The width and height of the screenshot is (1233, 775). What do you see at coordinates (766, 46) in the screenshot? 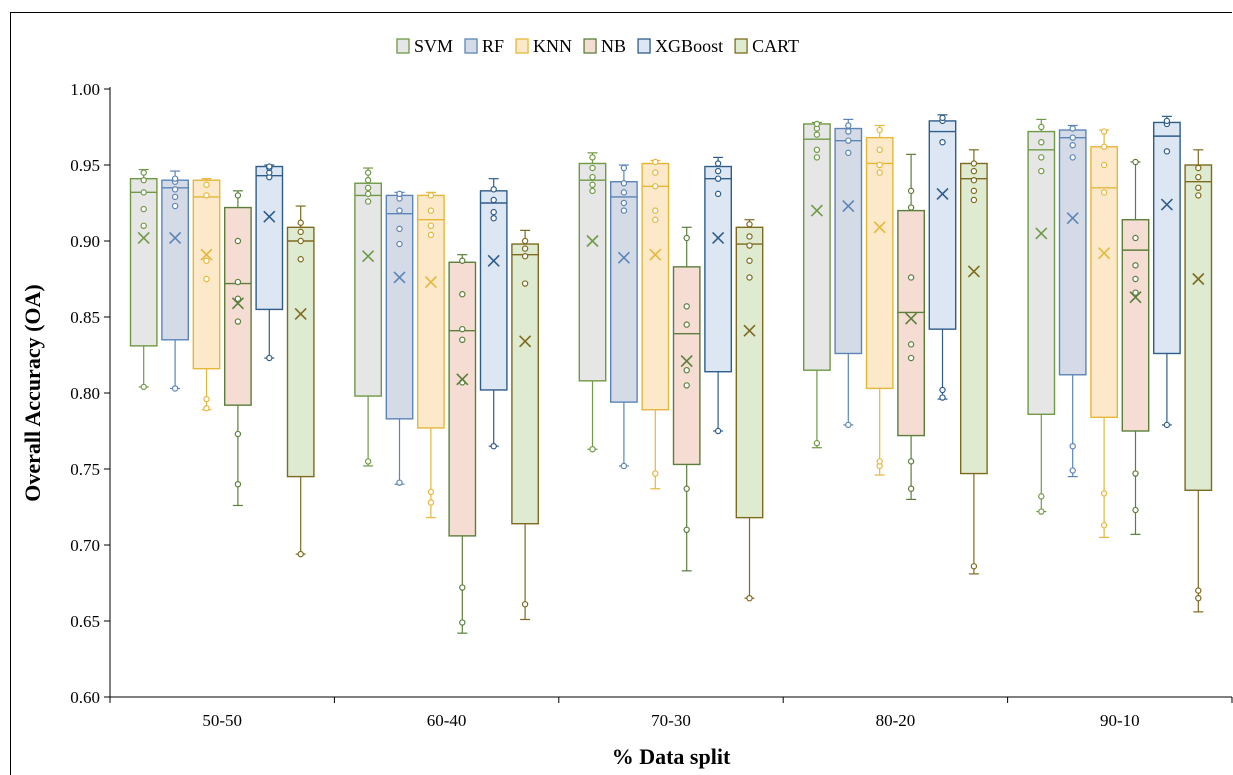
I see `legend-item-cart: CART` at bounding box center [766, 46].